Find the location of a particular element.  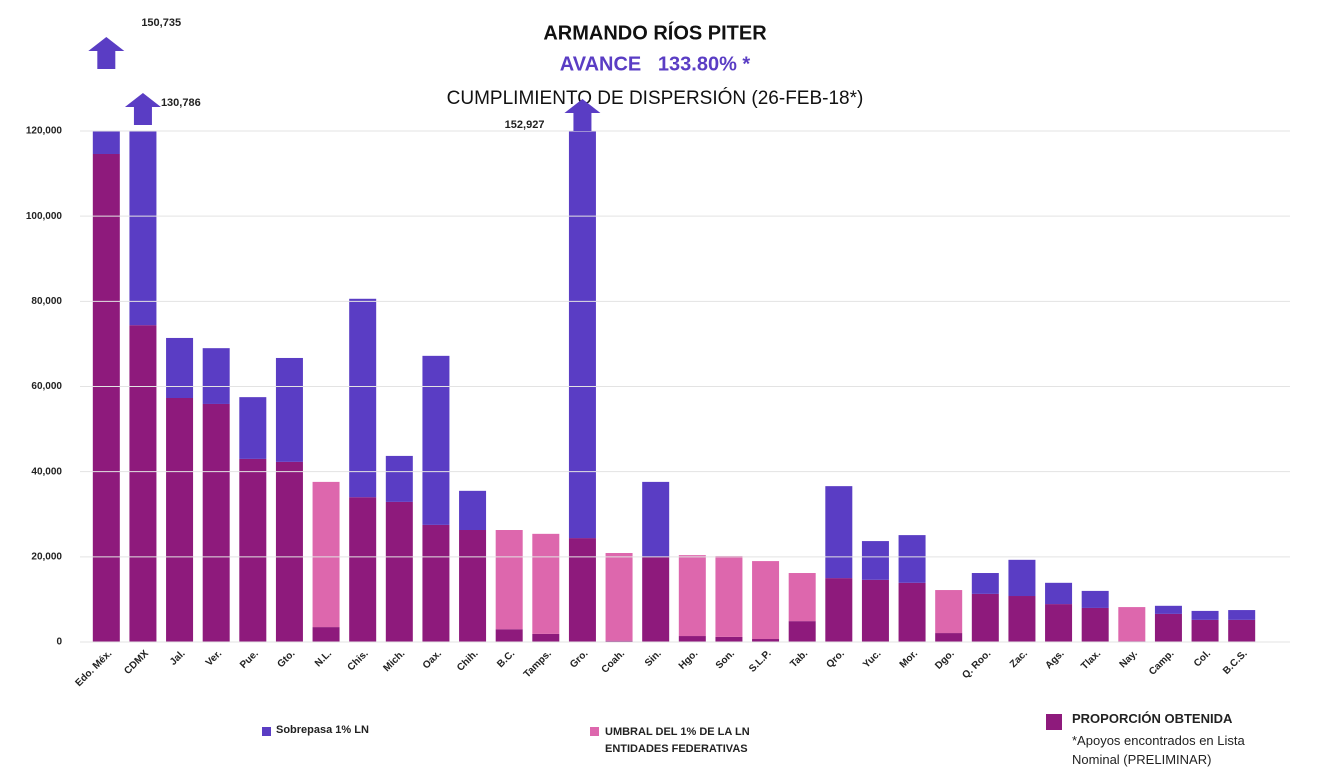

x-tick-label: Q. Roo. is located at coordinates (976, 664).